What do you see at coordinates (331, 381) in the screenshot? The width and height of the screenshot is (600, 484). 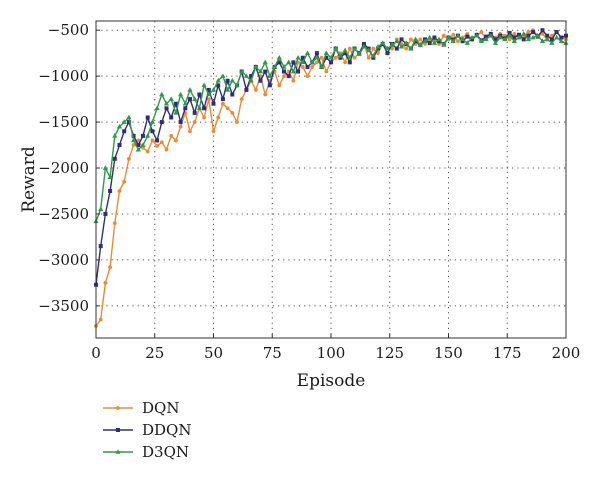 I see `x-axis-label: Episode` at bounding box center [331, 381].